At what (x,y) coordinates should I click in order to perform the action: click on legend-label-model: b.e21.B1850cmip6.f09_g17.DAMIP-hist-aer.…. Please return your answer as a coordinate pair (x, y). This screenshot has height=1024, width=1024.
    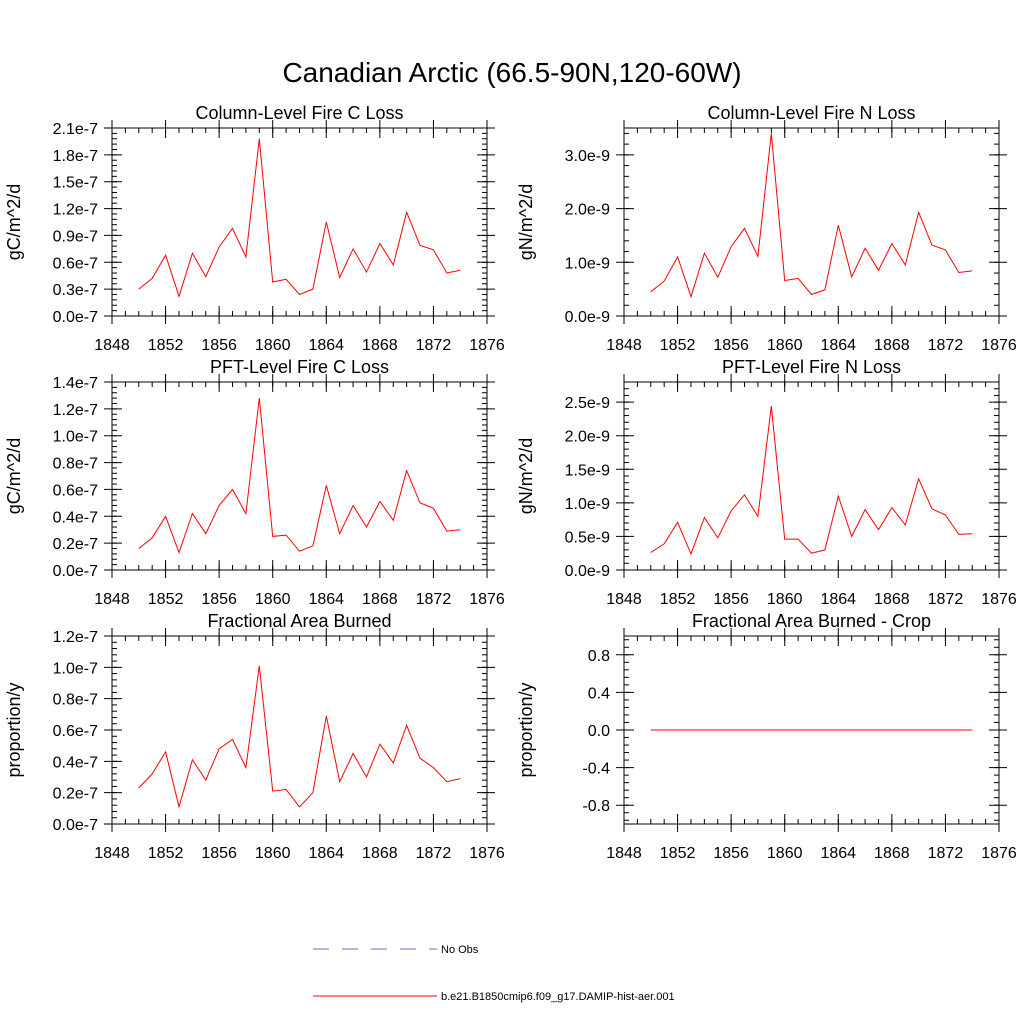
    Looking at the image, I should click on (558, 997).